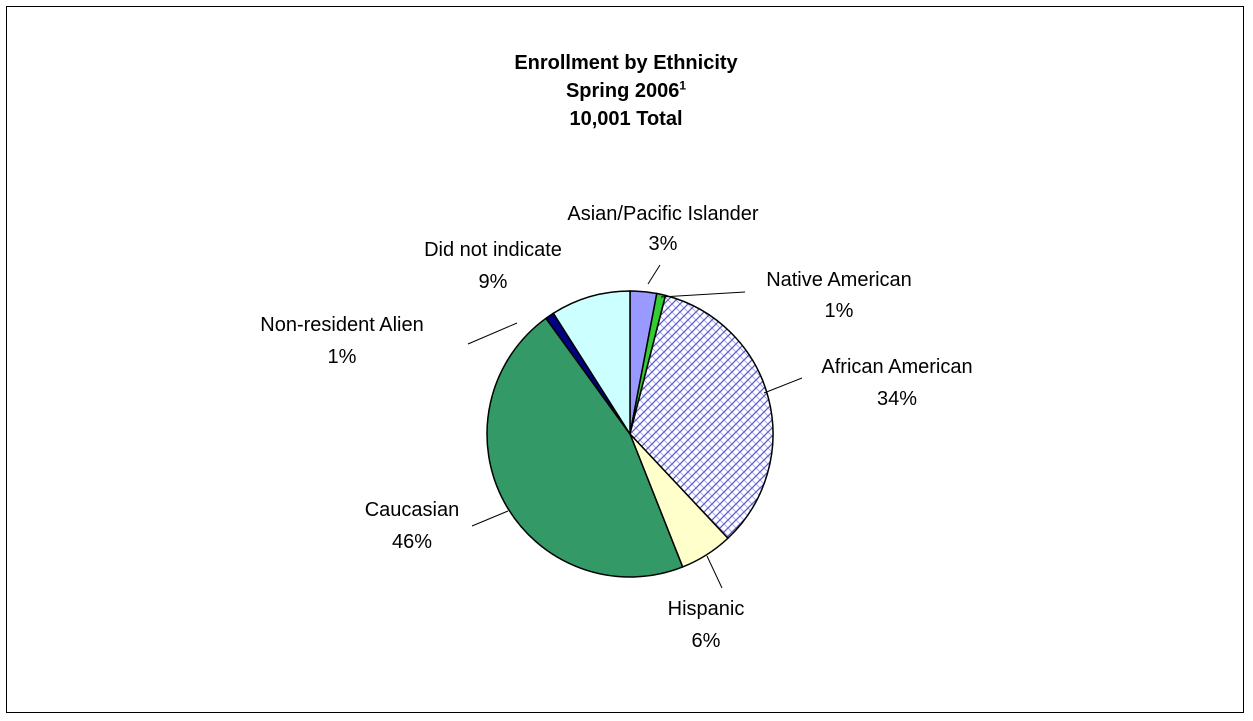 The image size is (1253, 721). Describe the element at coordinates (341, 325) in the screenshot. I see `slice-label-non-resident-alien: Non-resident Alien` at that location.